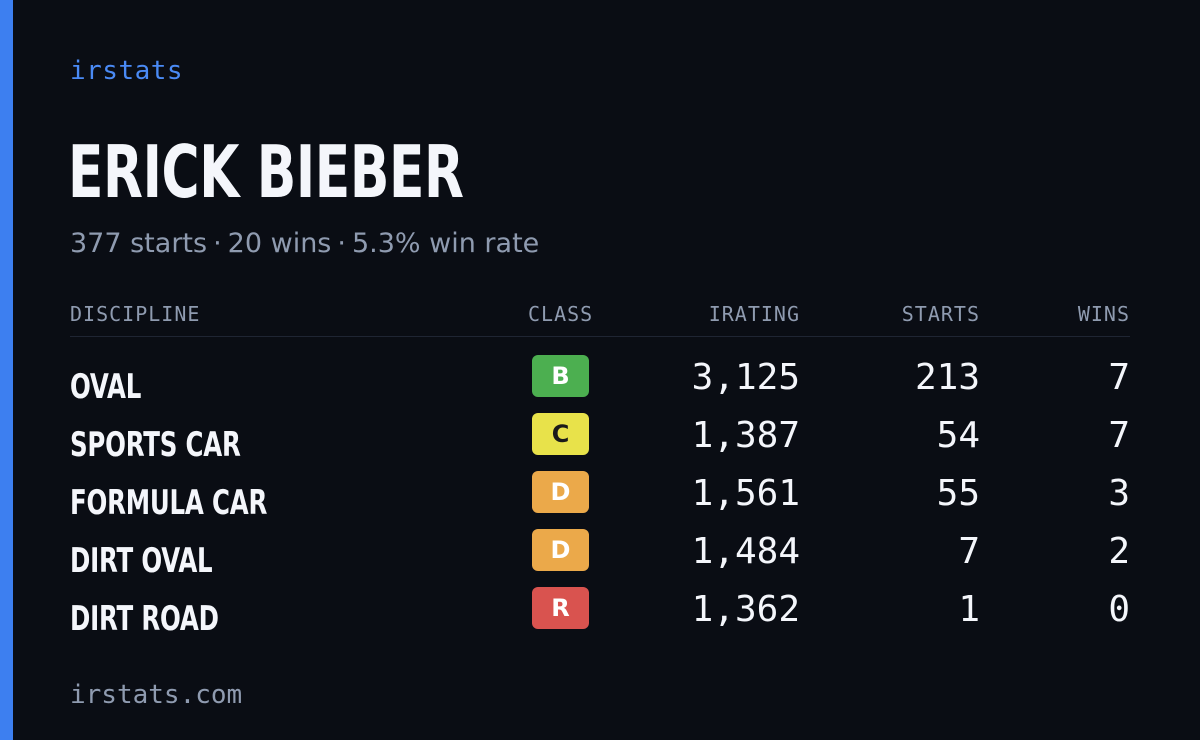 The width and height of the screenshot is (1200, 740). I want to click on row-irating: 1,387, so click(745, 435).